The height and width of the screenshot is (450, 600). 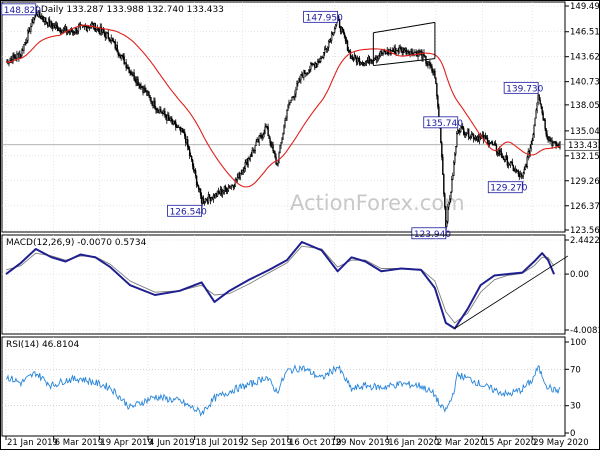 I want to click on date-tick-label: 6 Mar 2019, so click(x=79, y=443).